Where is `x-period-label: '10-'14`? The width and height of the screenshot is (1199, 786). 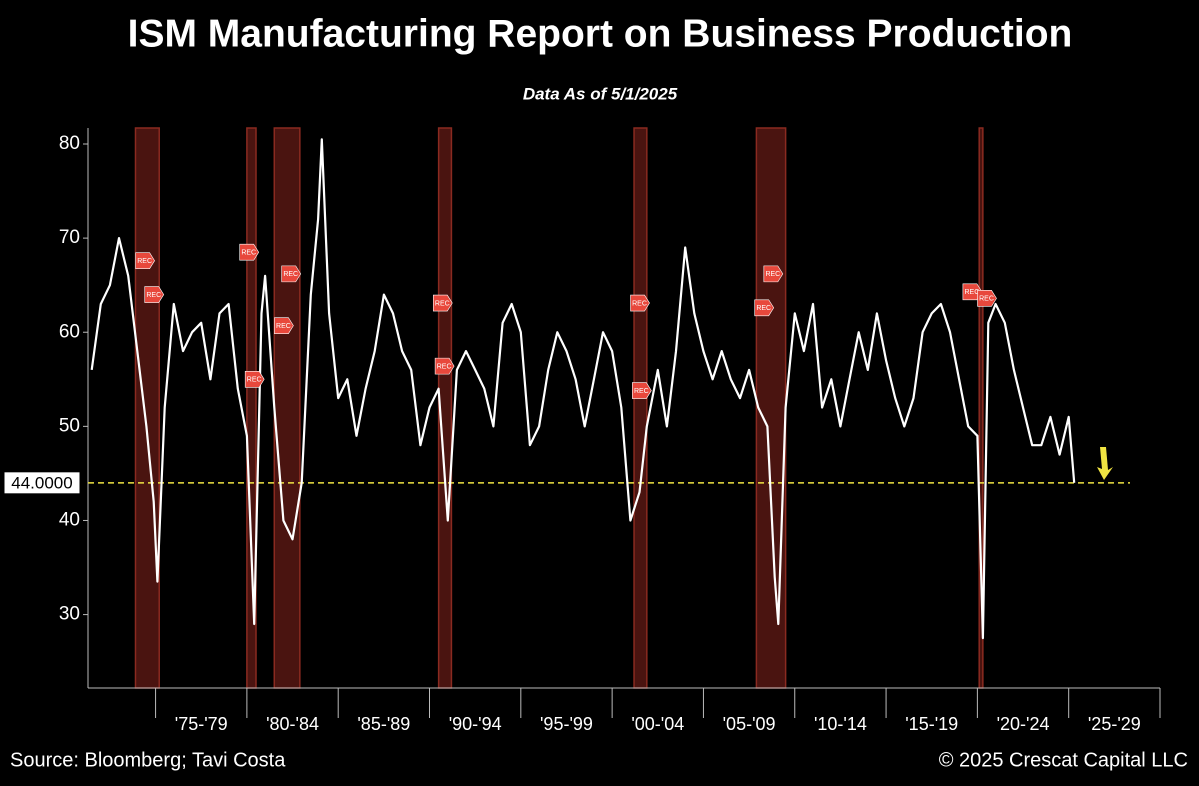 x-period-label: '10-'14 is located at coordinates (840, 724).